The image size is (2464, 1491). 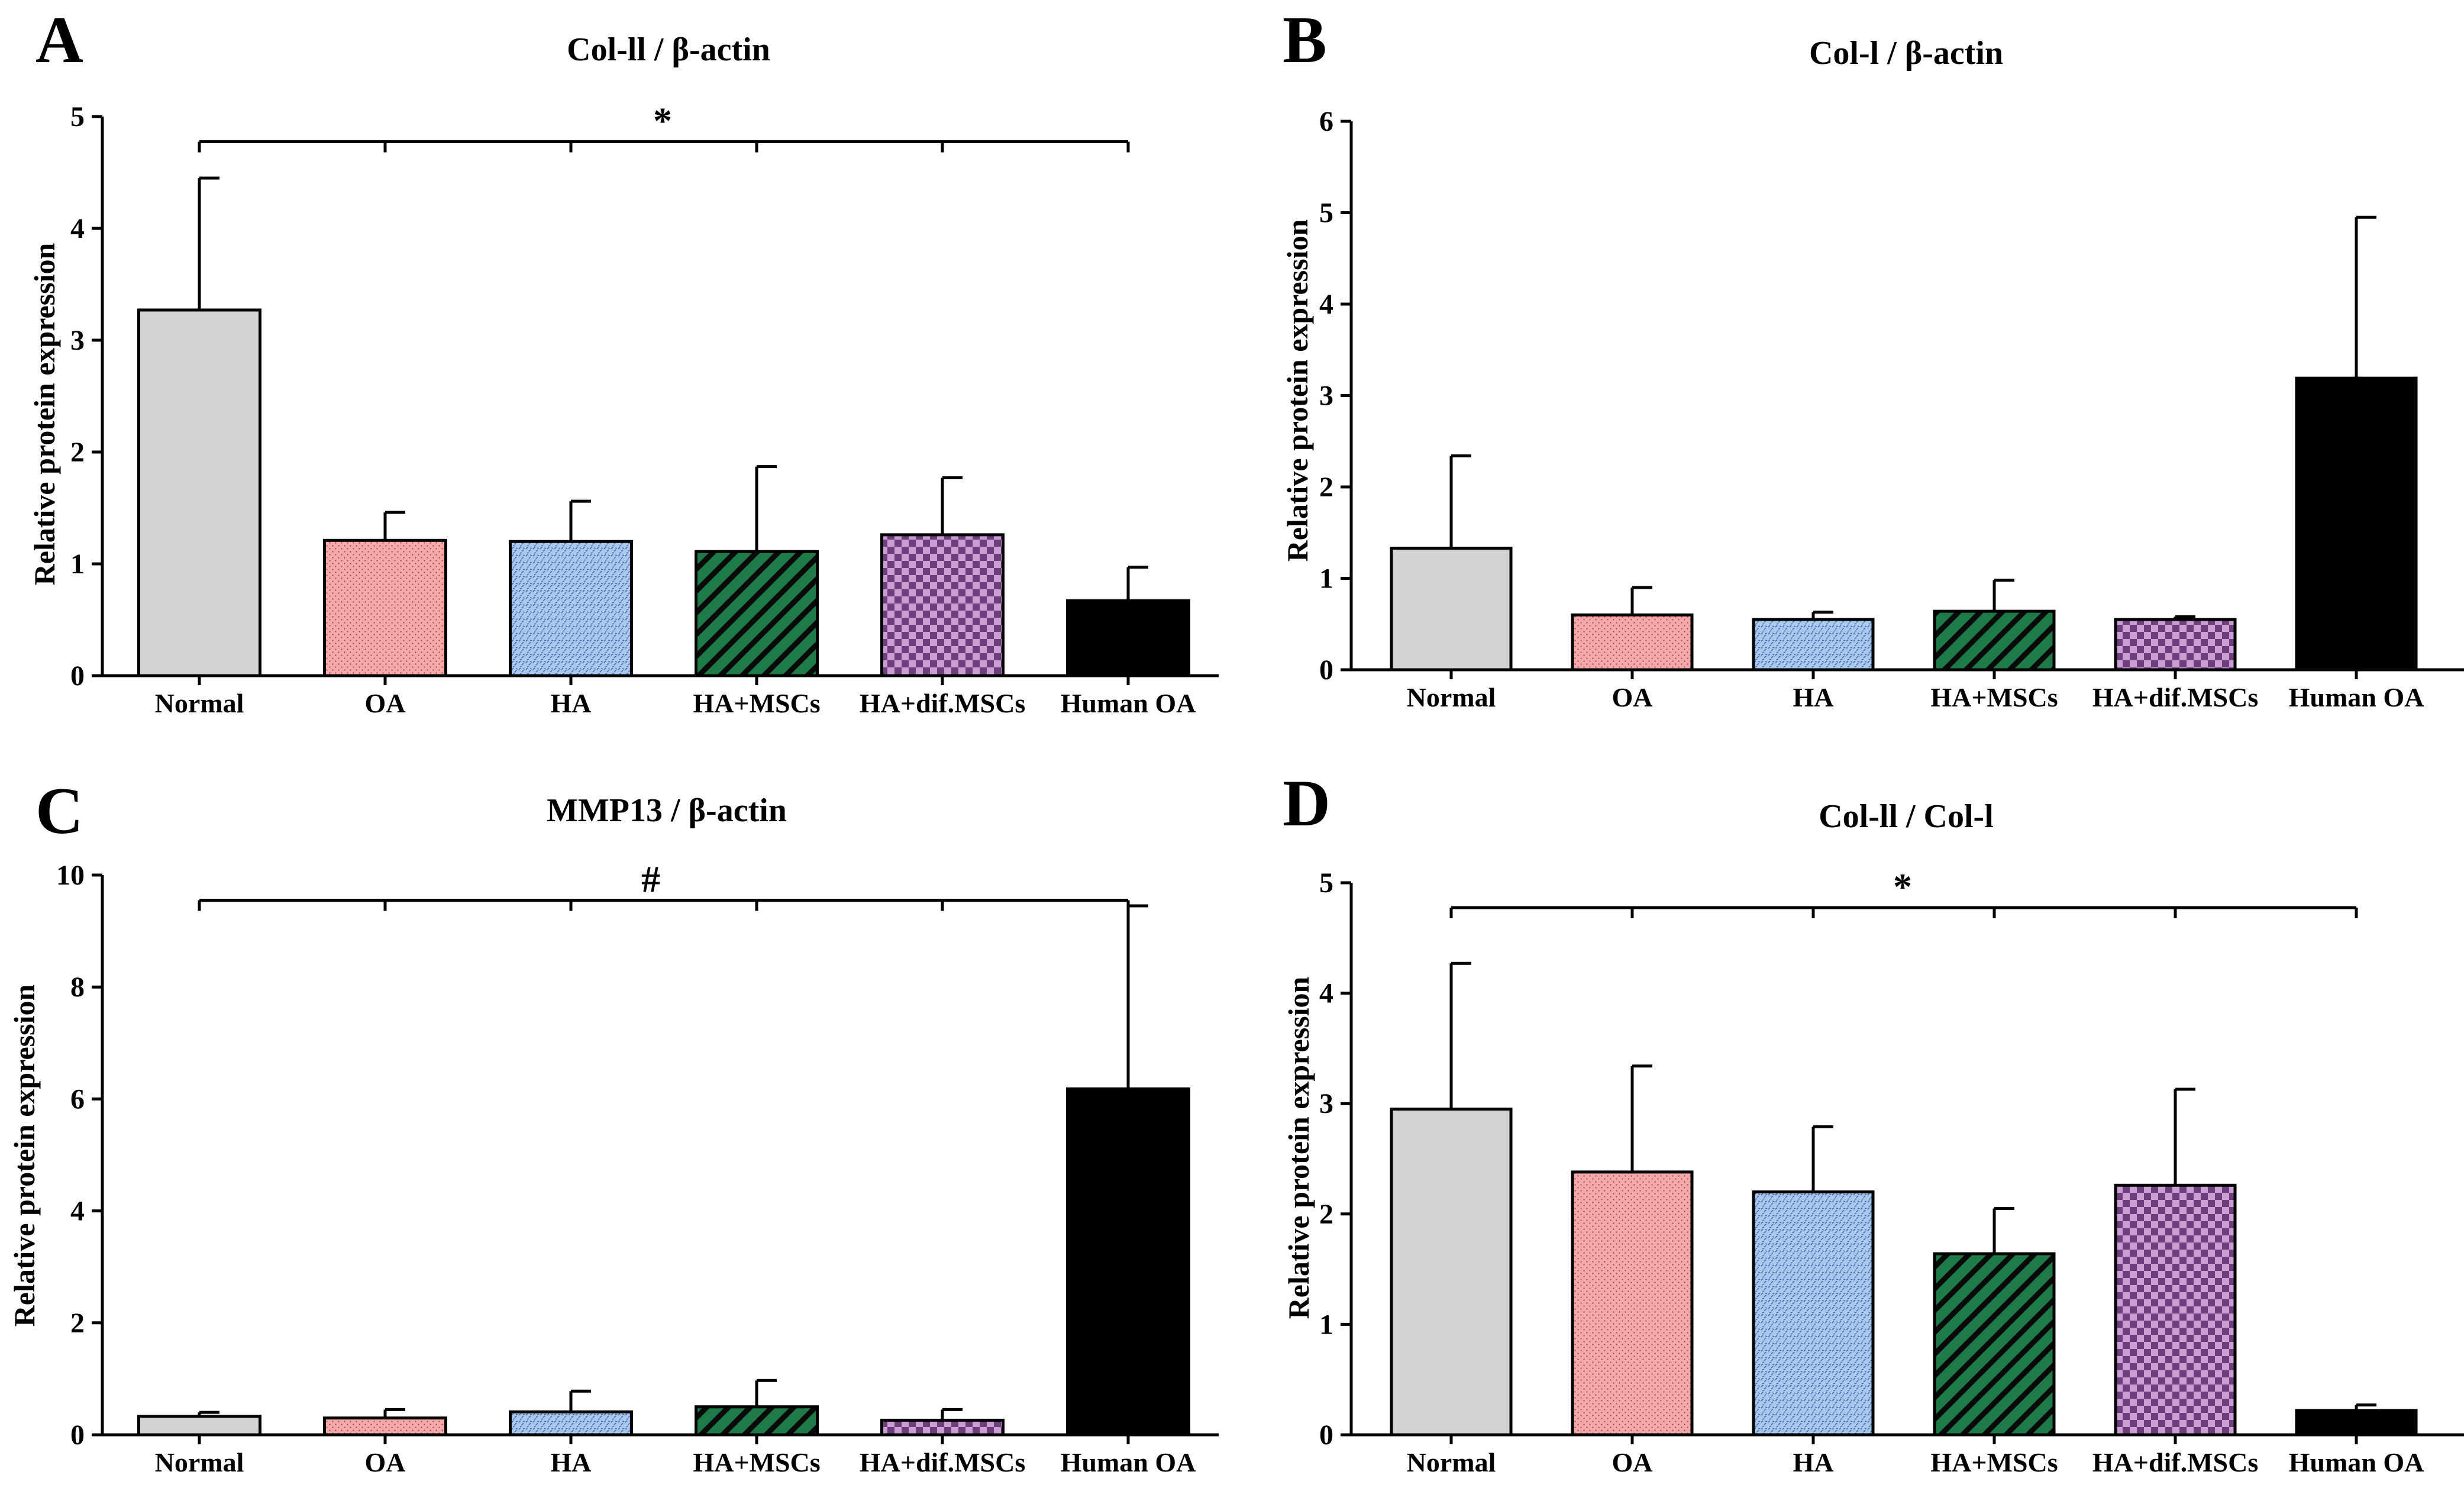 What do you see at coordinates (651, 880) in the screenshot?
I see `significance-symbol: #` at bounding box center [651, 880].